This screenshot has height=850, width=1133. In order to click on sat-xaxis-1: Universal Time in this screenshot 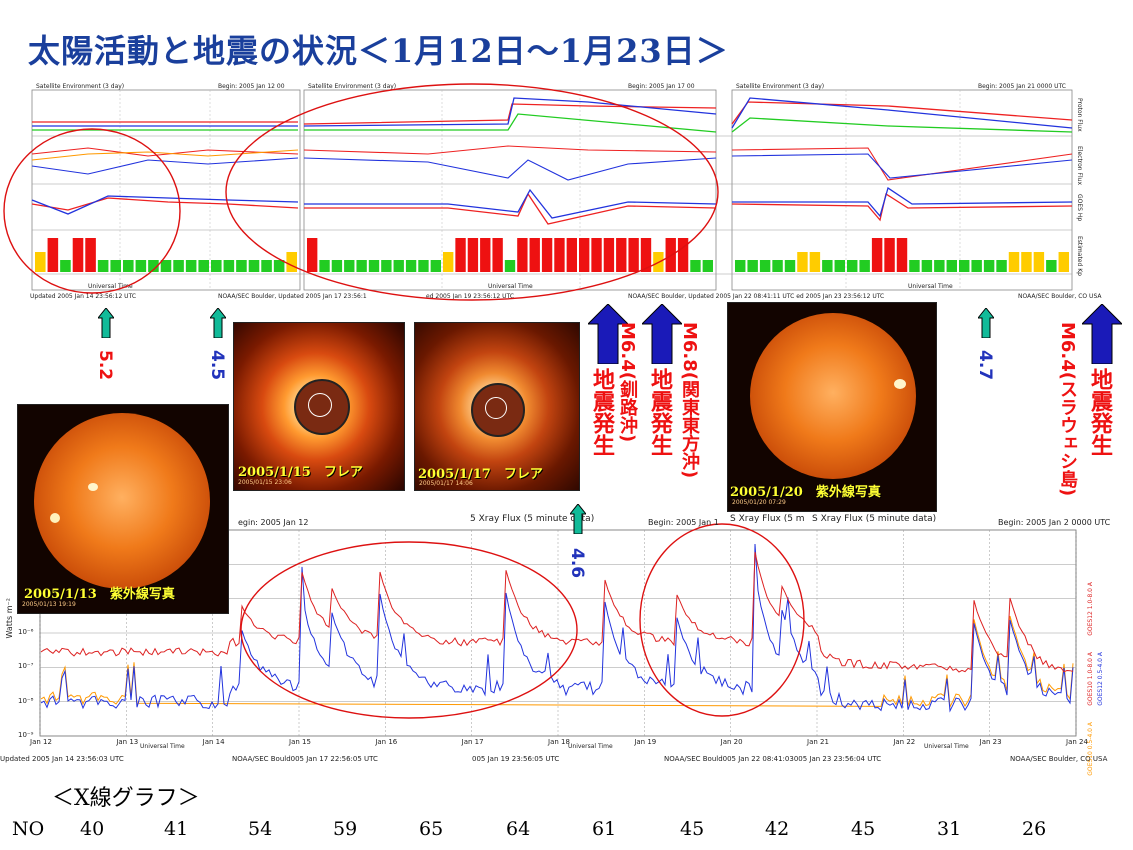, I will do `click(110, 286)`.